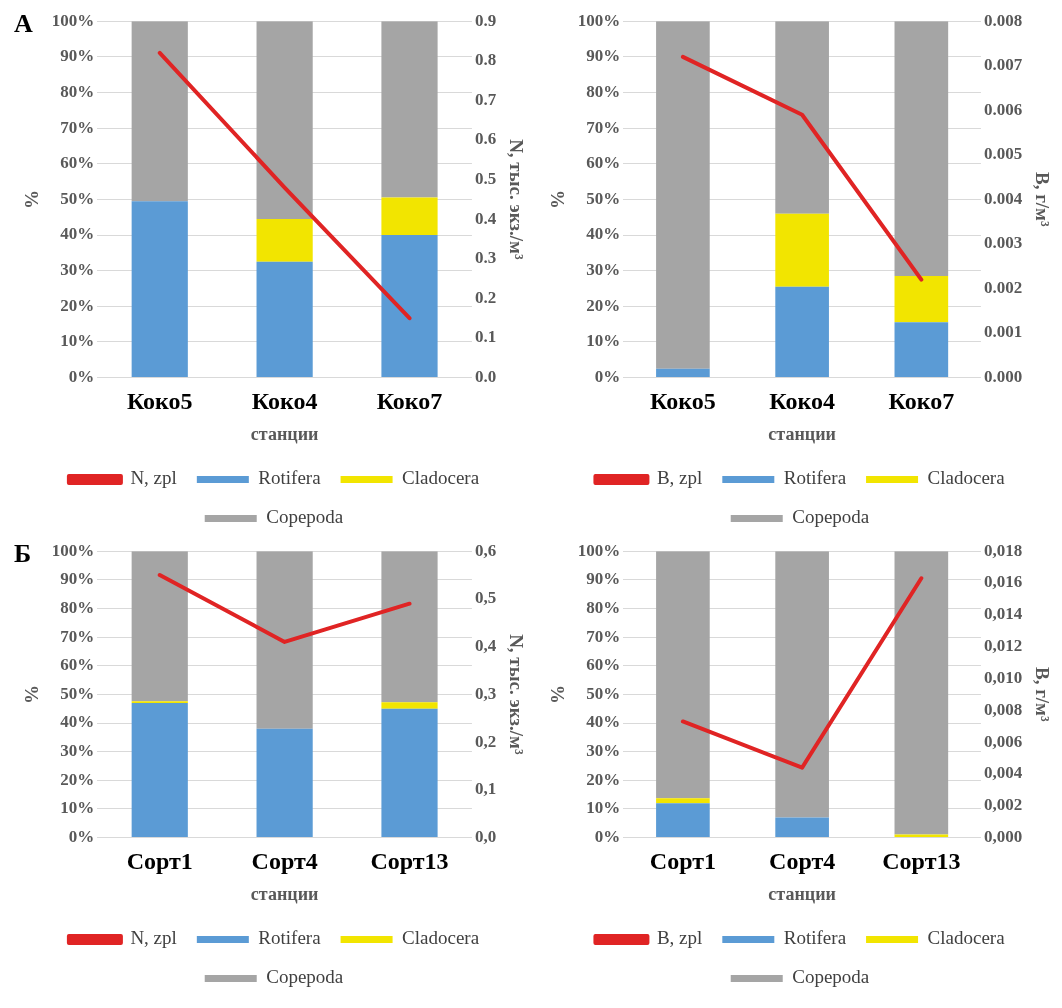 Image resolution: width=1062 pixels, height=1008 pixels. What do you see at coordinates (485, 337) in the screenshot?
I see `y2-tick-label: 0.1` at bounding box center [485, 337].